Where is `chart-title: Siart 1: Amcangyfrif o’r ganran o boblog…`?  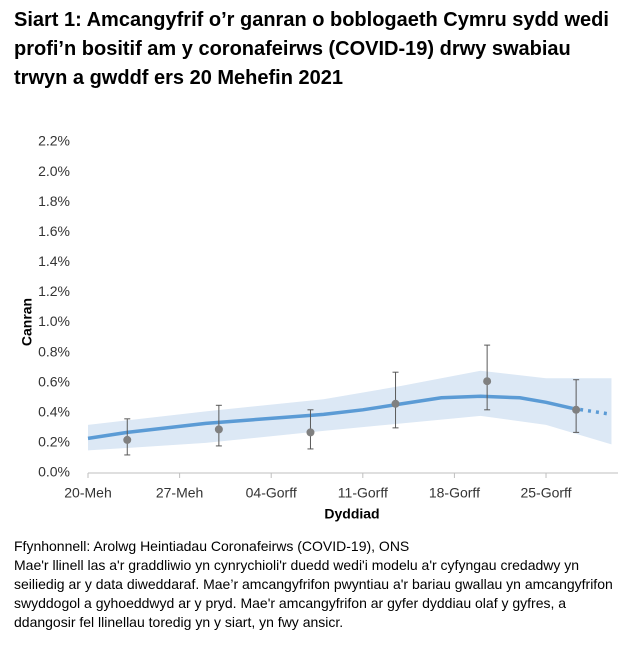 chart-title: Siart 1: Amcangyfrif o’r ganran o boblog… is located at coordinates (311, 49).